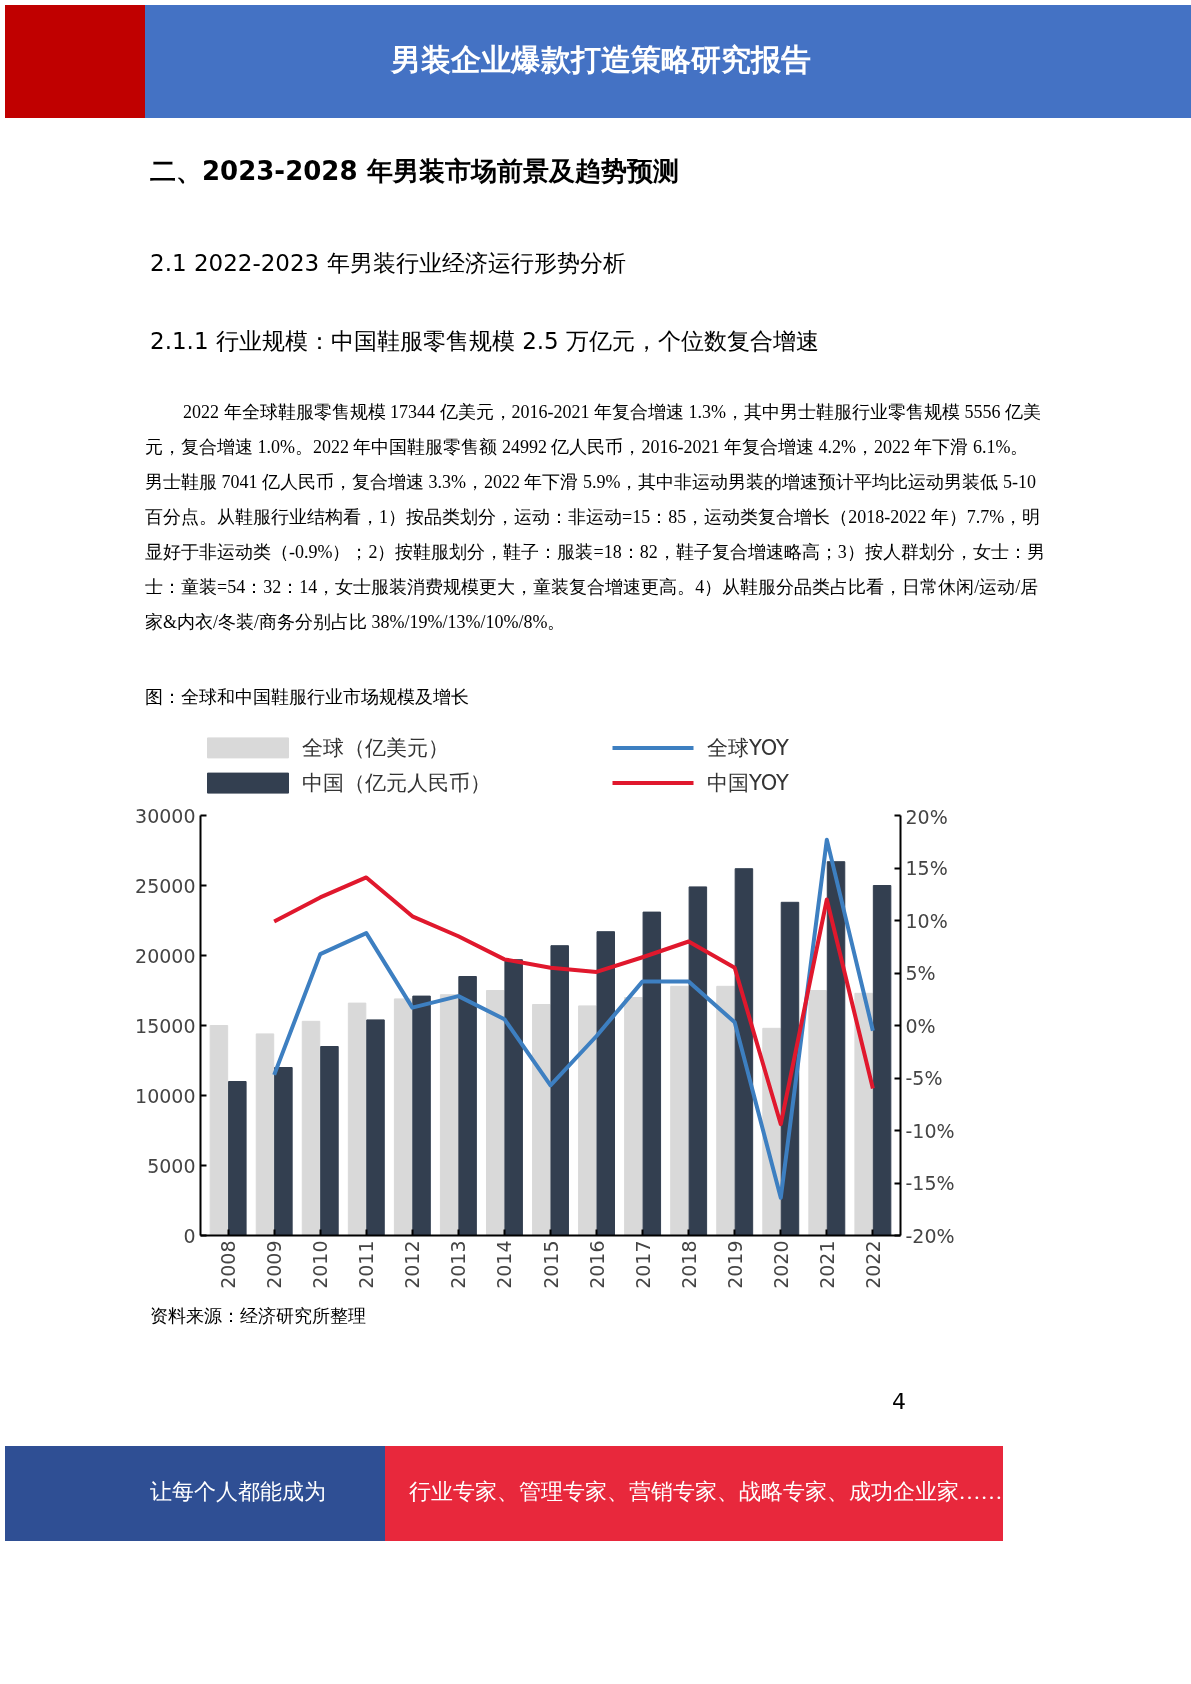 Image resolution: width=1191 pixels, height=1684 pixels. Describe the element at coordinates (387, 263) in the screenshot. I see `text: 2.1 2022-2023 年男装行业经济运行形势分析` at that location.